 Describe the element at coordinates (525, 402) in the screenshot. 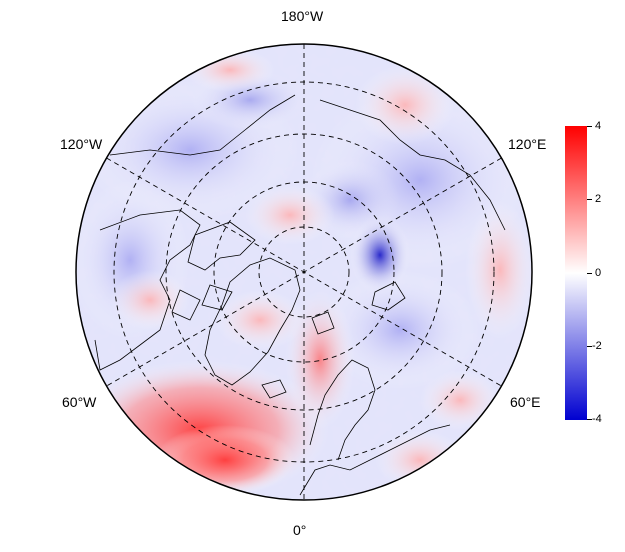

I see `longitude-label-lower-right: 60°E` at that location.